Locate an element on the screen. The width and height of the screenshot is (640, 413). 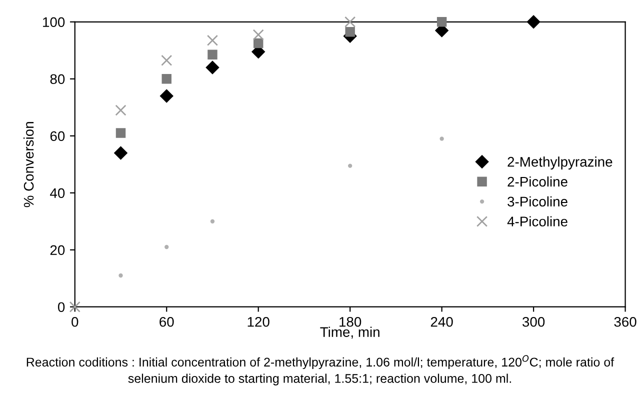
y-tick-label: 40 is located at coordinates (57, 193).